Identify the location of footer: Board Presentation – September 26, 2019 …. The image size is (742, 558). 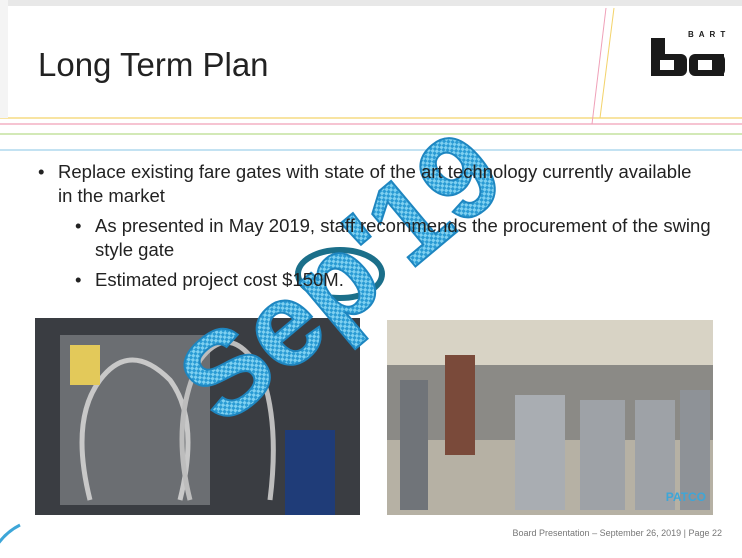
(617, 533).